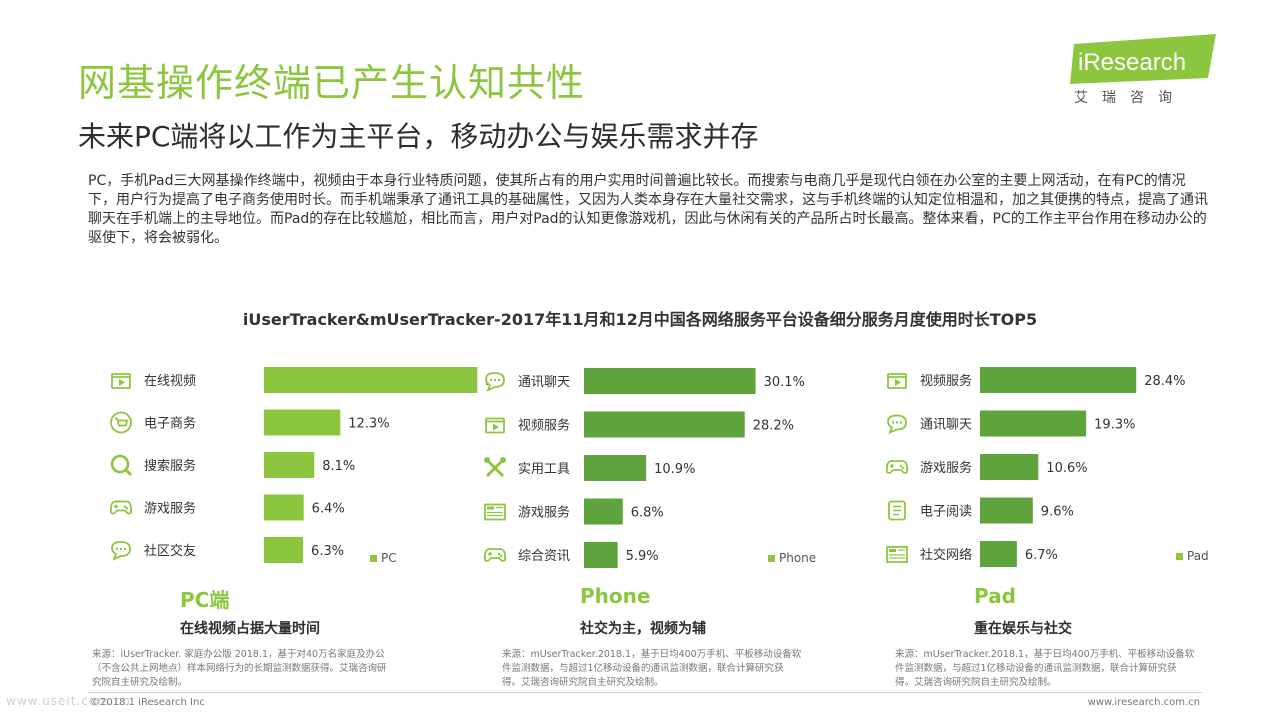  Describe the element at coordinates (1132, 62) in the screenshot. I see `logo-text: iResearch` at that location.